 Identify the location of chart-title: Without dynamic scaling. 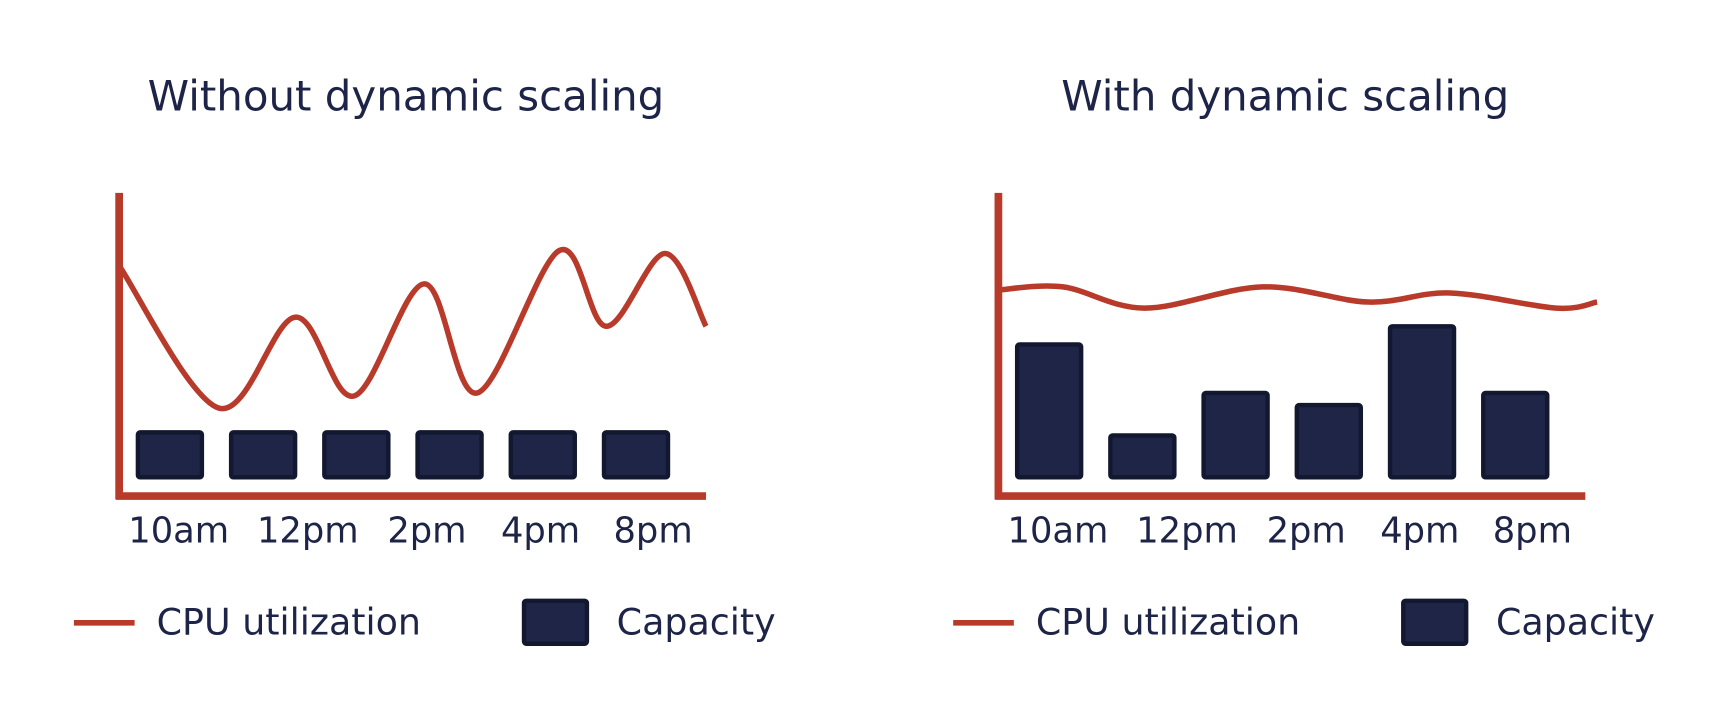
(406, 96).